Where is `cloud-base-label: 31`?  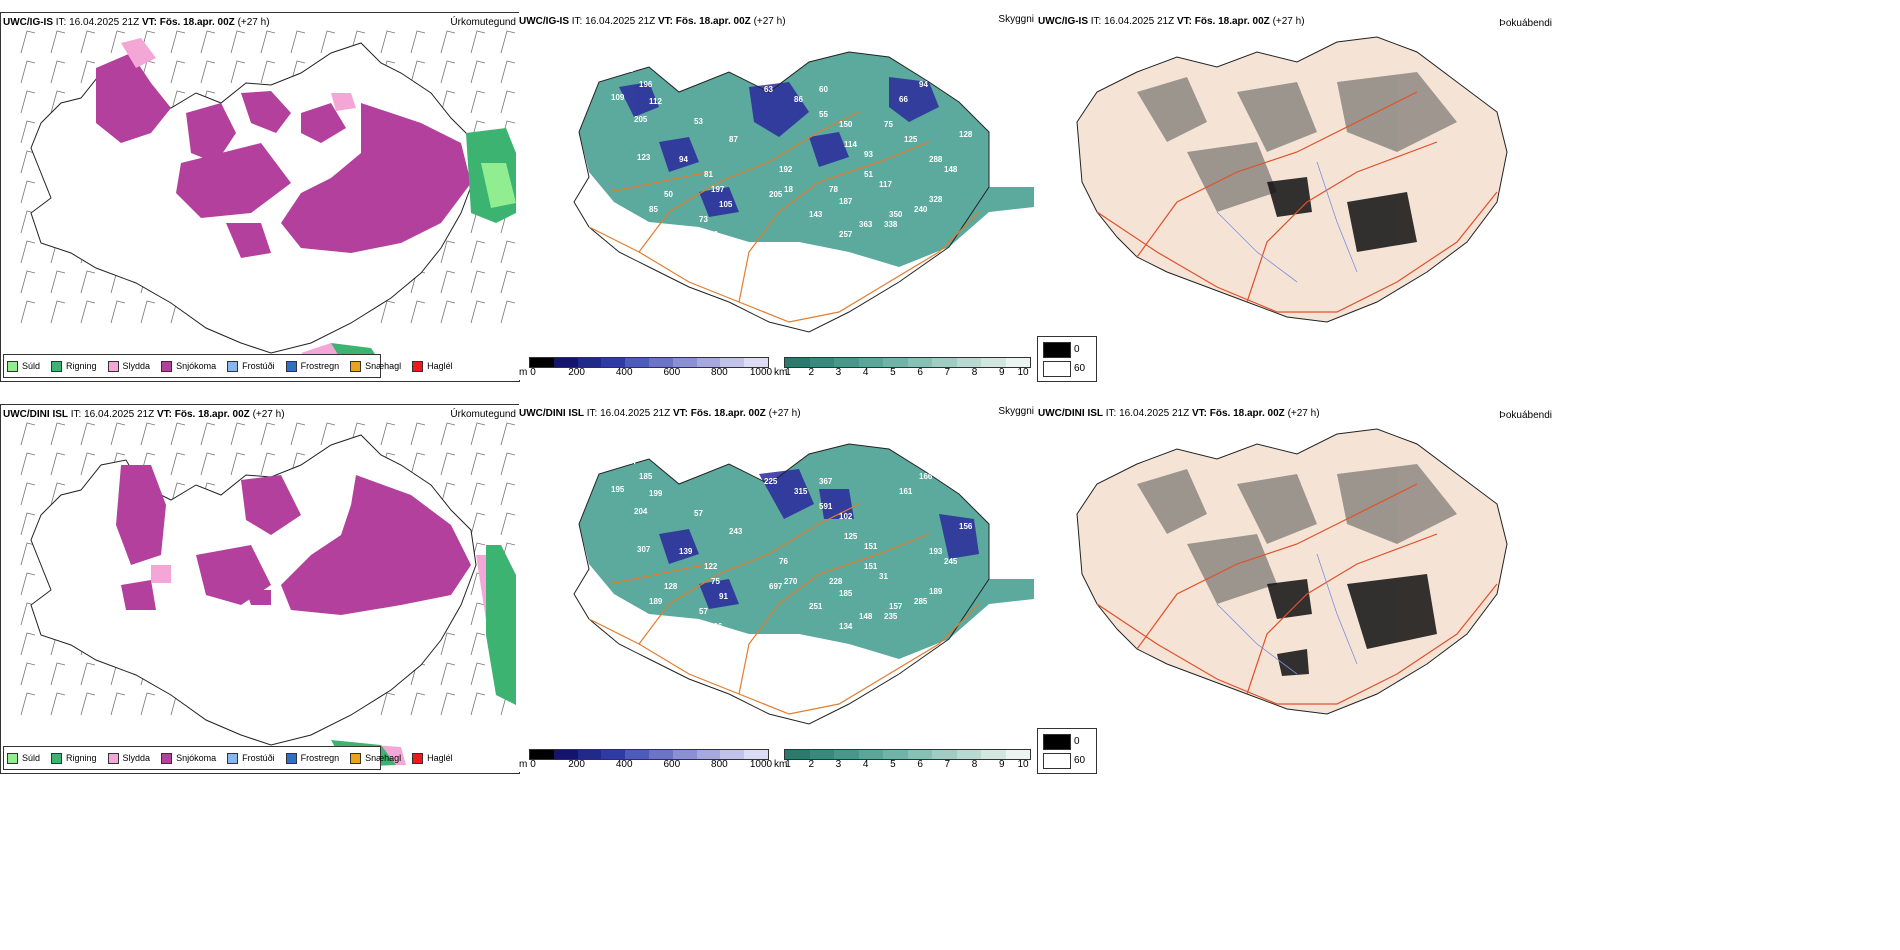
cloud-base-label: 31 is located at coordinates (883, 576).